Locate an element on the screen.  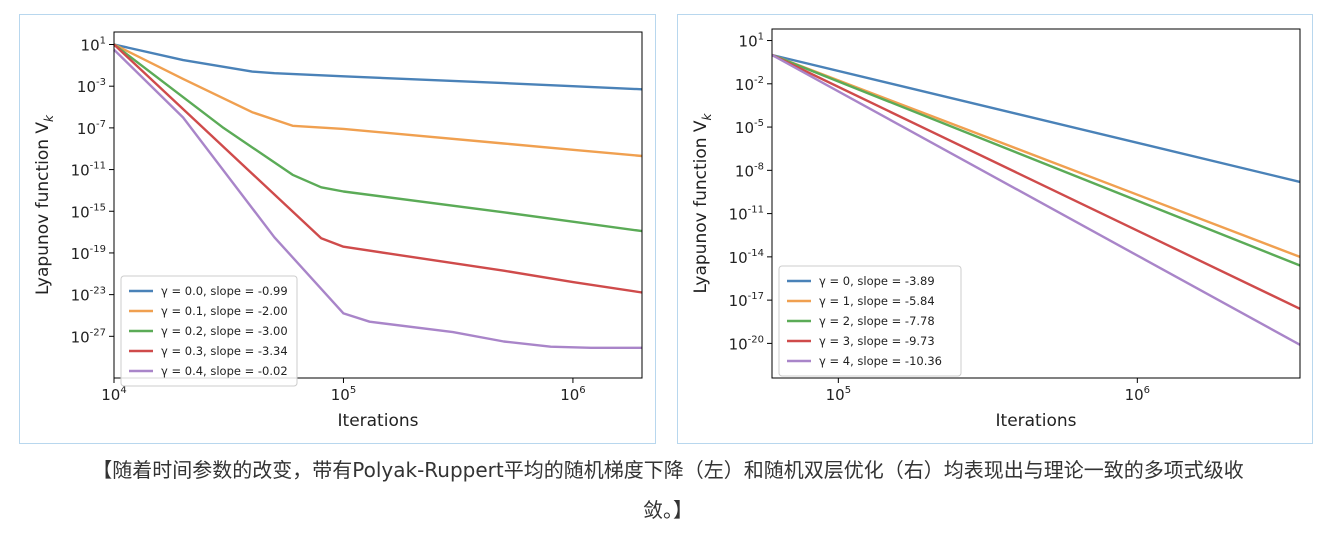
chart1-xtick-label: 10⁶ is located at coordinates (1137, 394).